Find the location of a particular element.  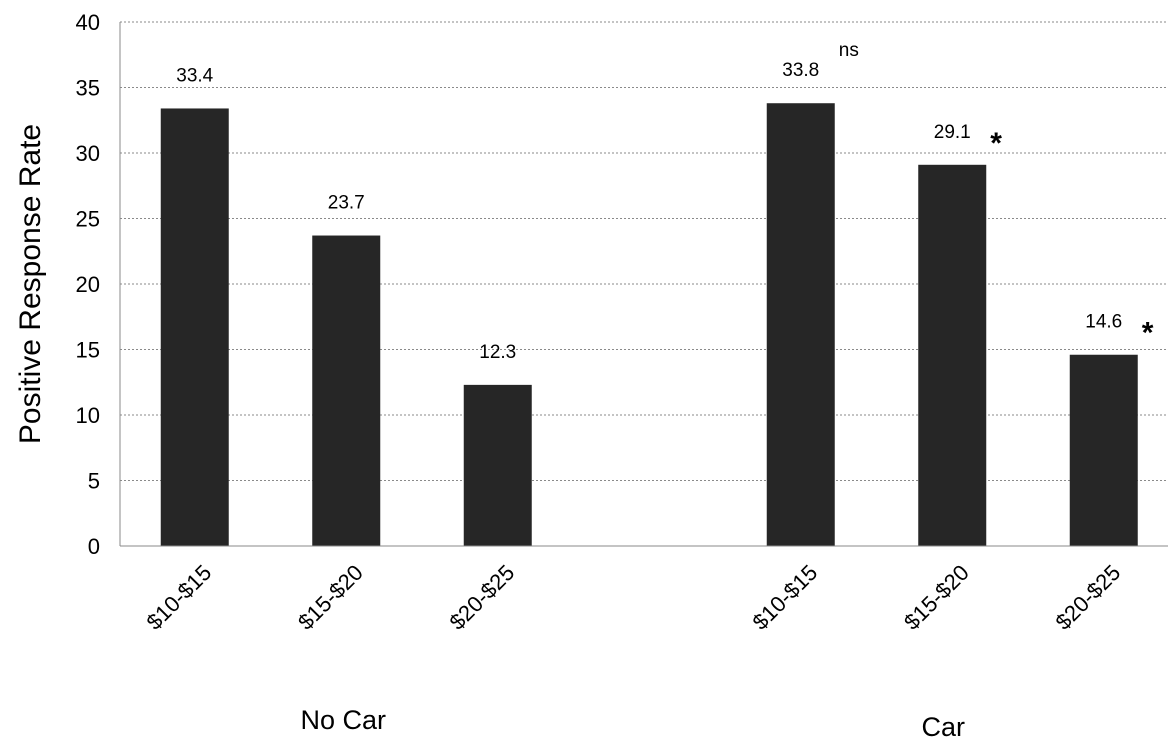

y-tick-label: 30 is located at coordinates (88, 153).